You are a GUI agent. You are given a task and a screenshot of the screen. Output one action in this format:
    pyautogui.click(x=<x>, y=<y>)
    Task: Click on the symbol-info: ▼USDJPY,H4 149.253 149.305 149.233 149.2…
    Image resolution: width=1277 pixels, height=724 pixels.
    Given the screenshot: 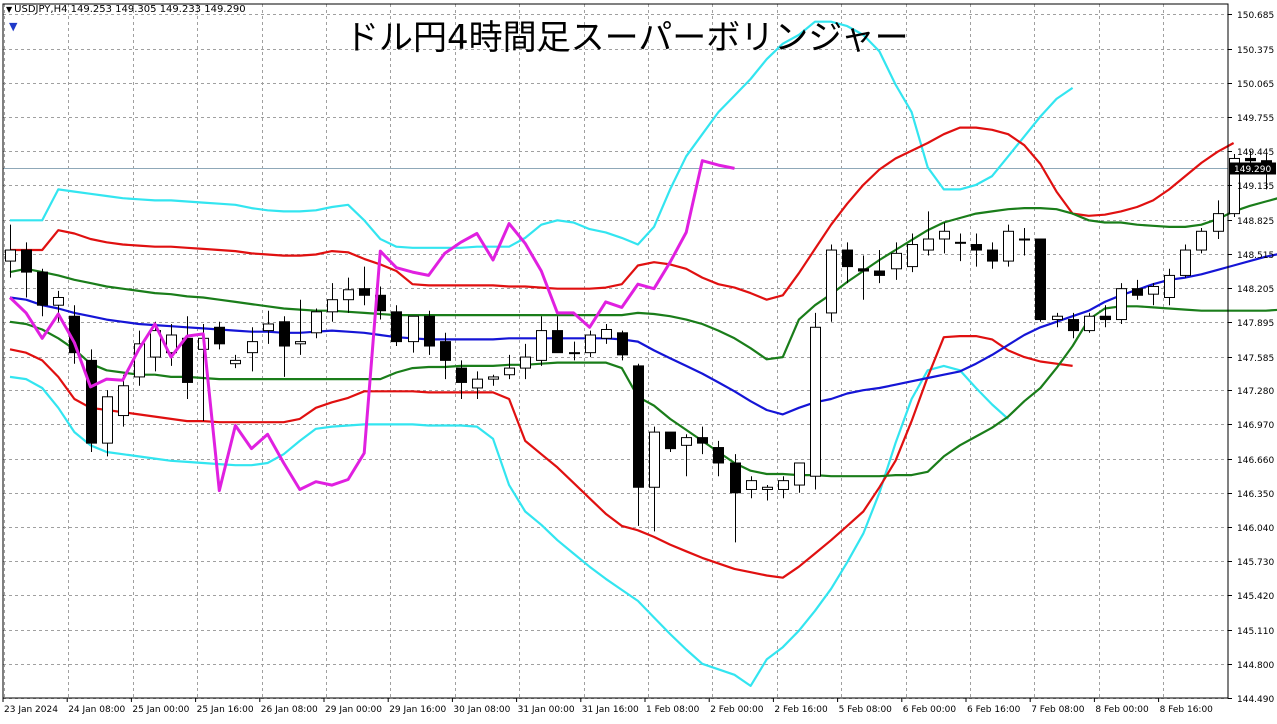 What is the action you would take?
    pyautogui.click(x=126, y=9)
    